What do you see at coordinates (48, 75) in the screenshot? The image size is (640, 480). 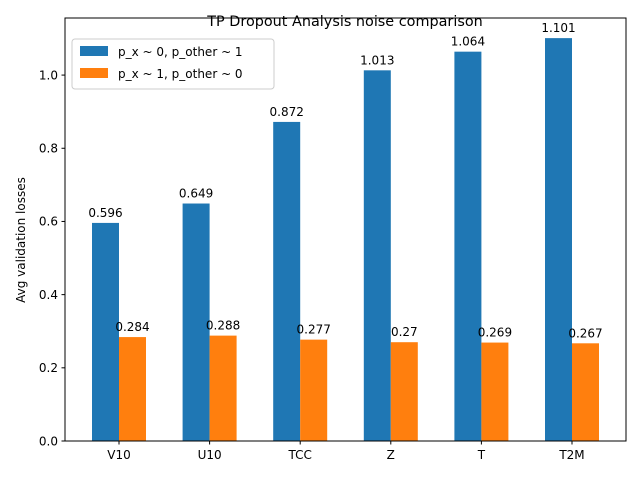 I see `y-tick-label: 1.0` at bounding box center [48, 75].